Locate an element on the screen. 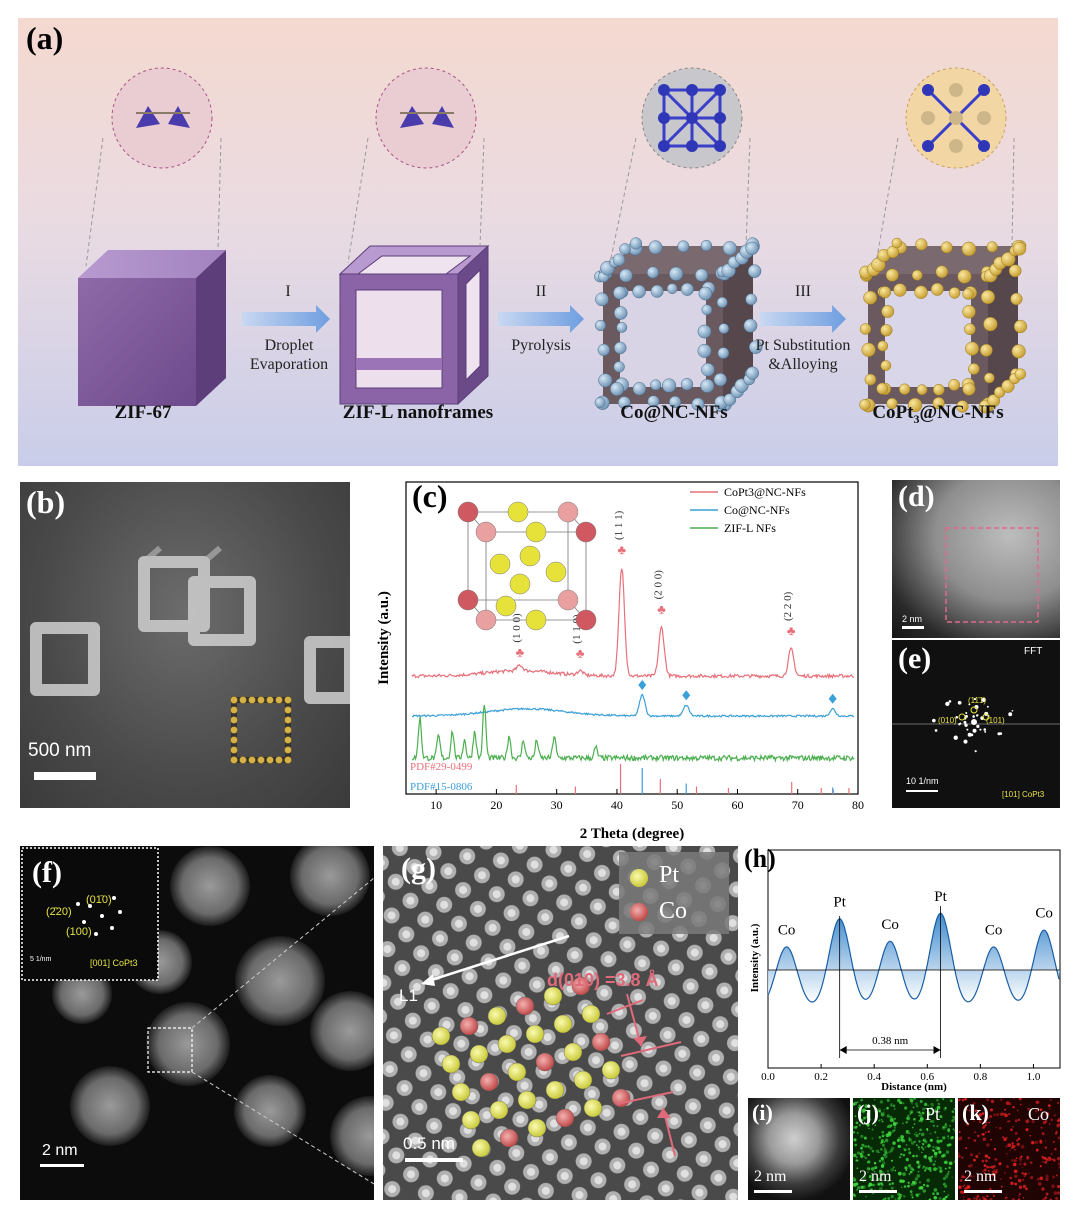 The width and height of the screenshot is (1080, 1207). xrd-x-axis-label: 2 Theta (degree) is located at coordinates (632, 834).